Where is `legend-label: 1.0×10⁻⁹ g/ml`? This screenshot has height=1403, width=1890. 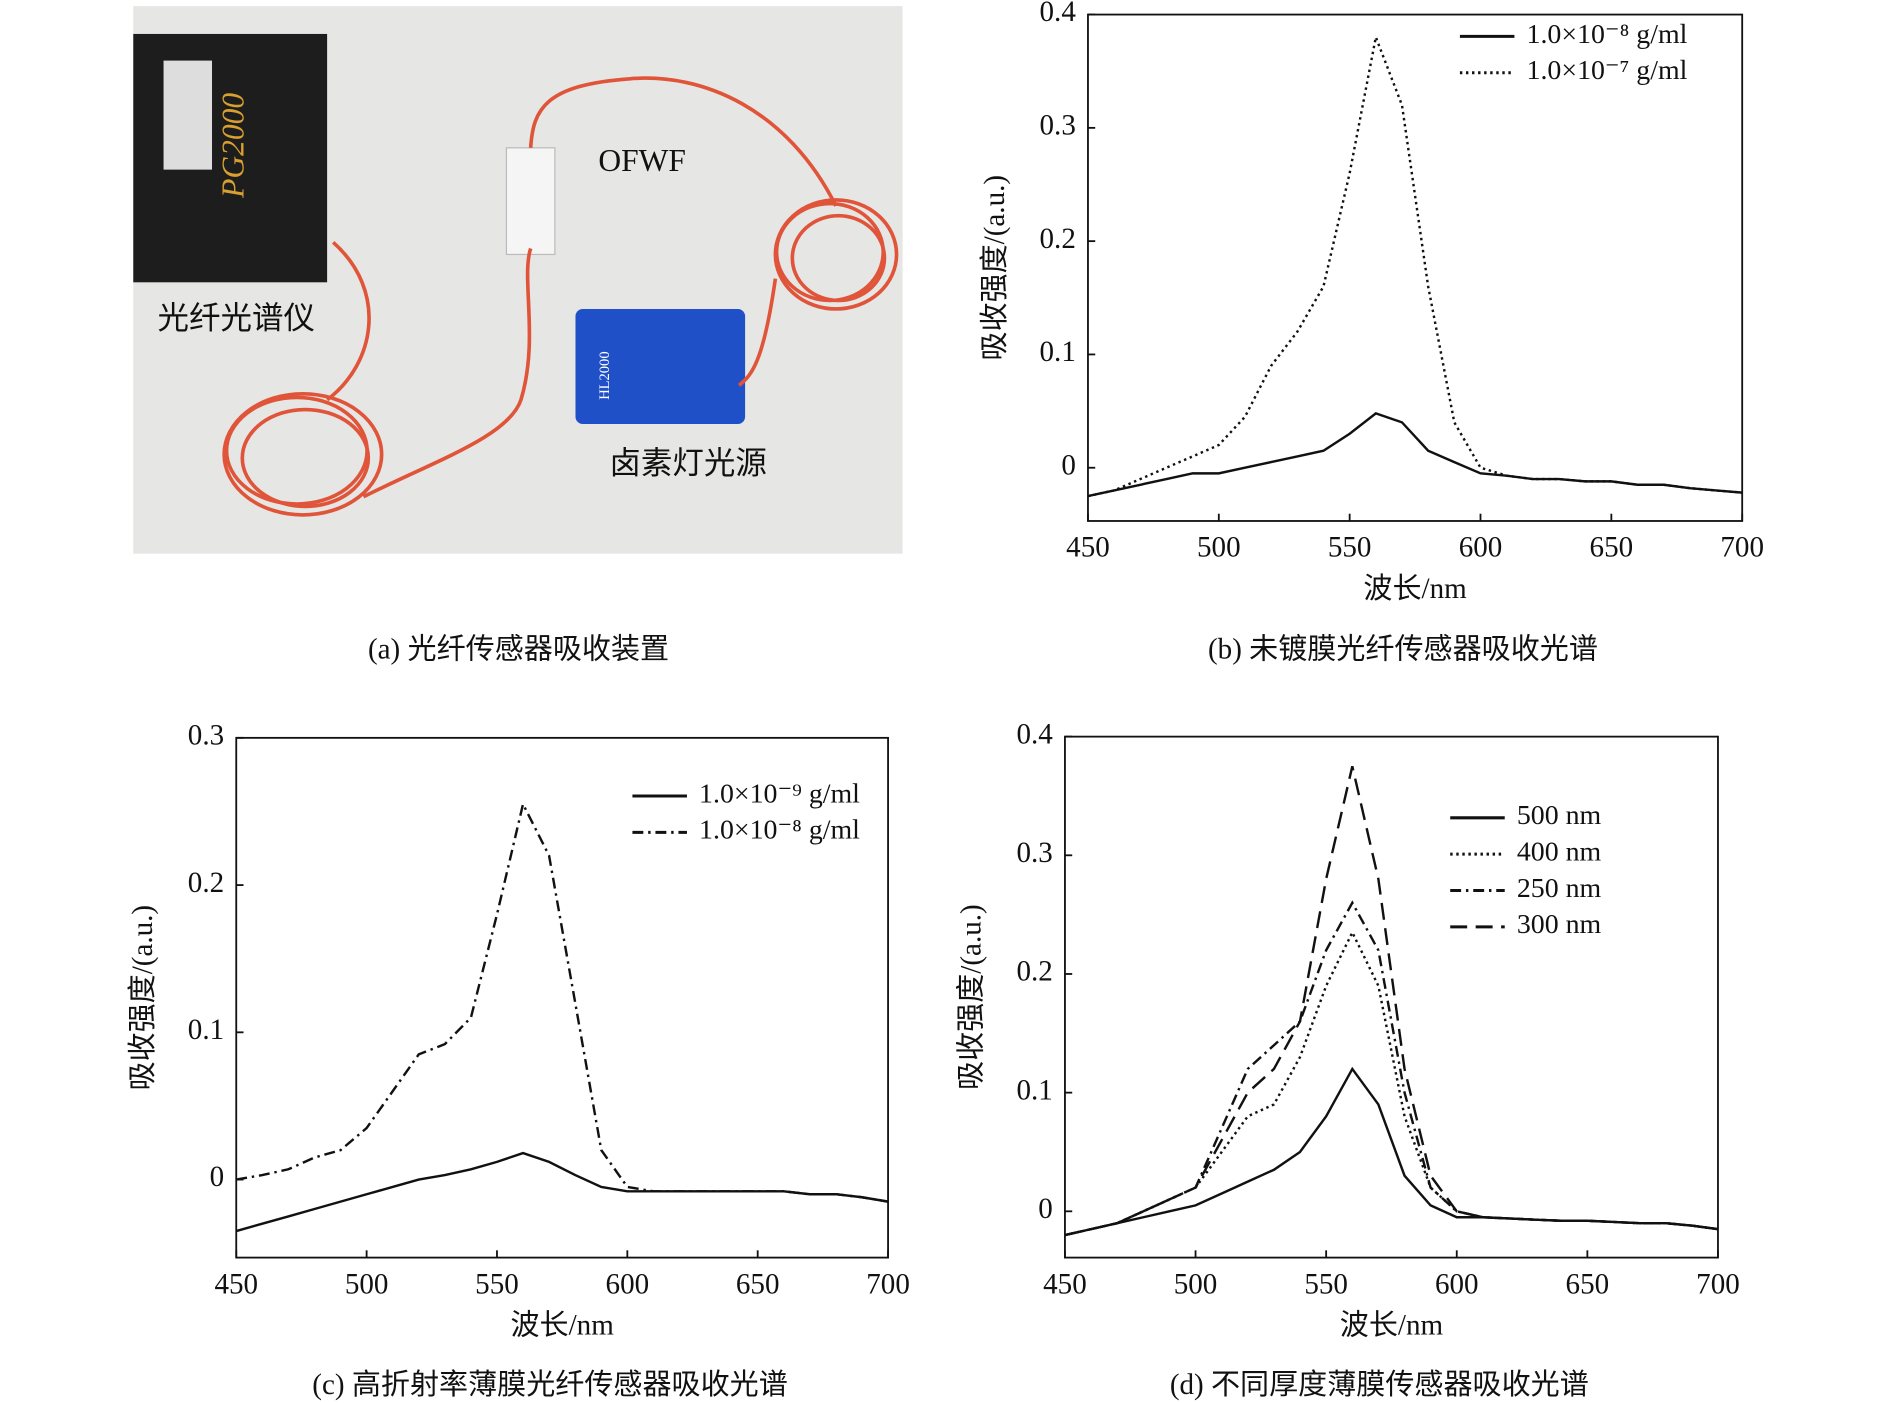 legend-label: 1.0×10⁻⁹ g/ml is located at coordinates (779, 793).